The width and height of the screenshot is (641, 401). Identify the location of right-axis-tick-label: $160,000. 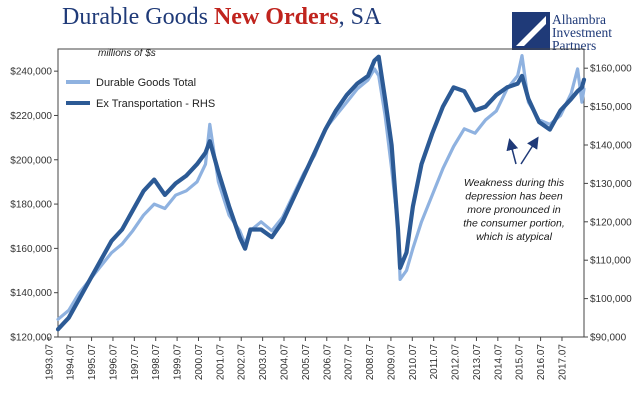
(611, 69).